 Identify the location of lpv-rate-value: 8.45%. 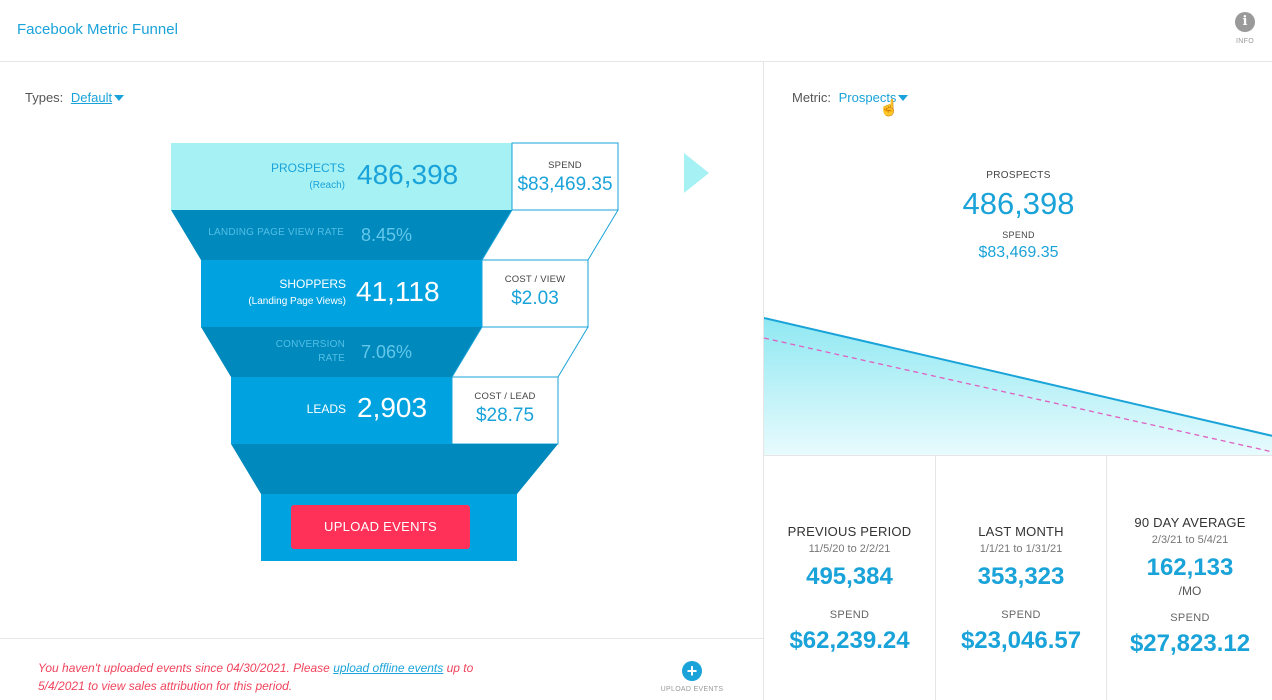
(387, 235).